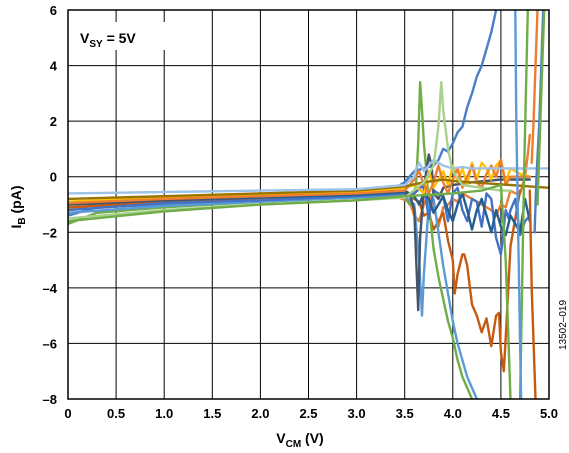 This screenshot has height=453, width=569. I want to click on annotation-box, so click(118, 36).